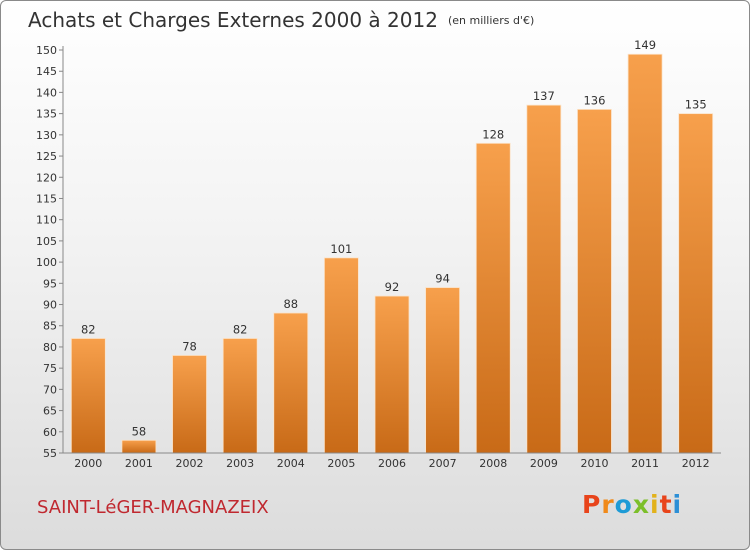 The image size is (750, 550). What do you see at coordinates (608, 504) in the screenshot?
I see `logo-letter: r` at bounding box center [608, 504].